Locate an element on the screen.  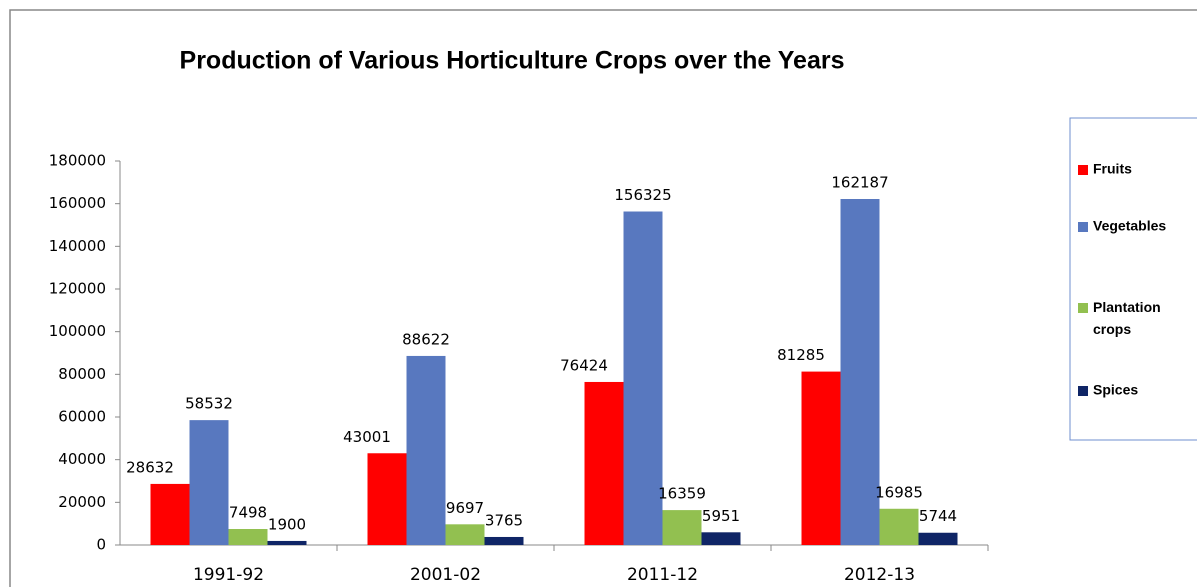
legend-label: Vegetables is located at coordinates (1129, 226).